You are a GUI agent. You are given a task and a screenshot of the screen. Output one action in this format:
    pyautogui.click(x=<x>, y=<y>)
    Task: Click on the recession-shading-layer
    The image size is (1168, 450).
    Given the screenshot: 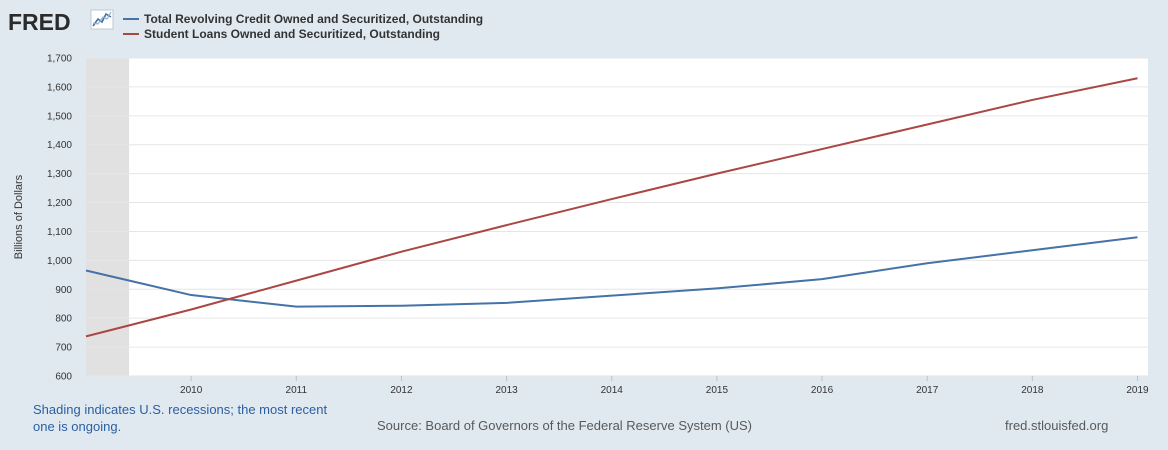 What is the action you would take?
    pyautogui.click(x=108, y=217)
    